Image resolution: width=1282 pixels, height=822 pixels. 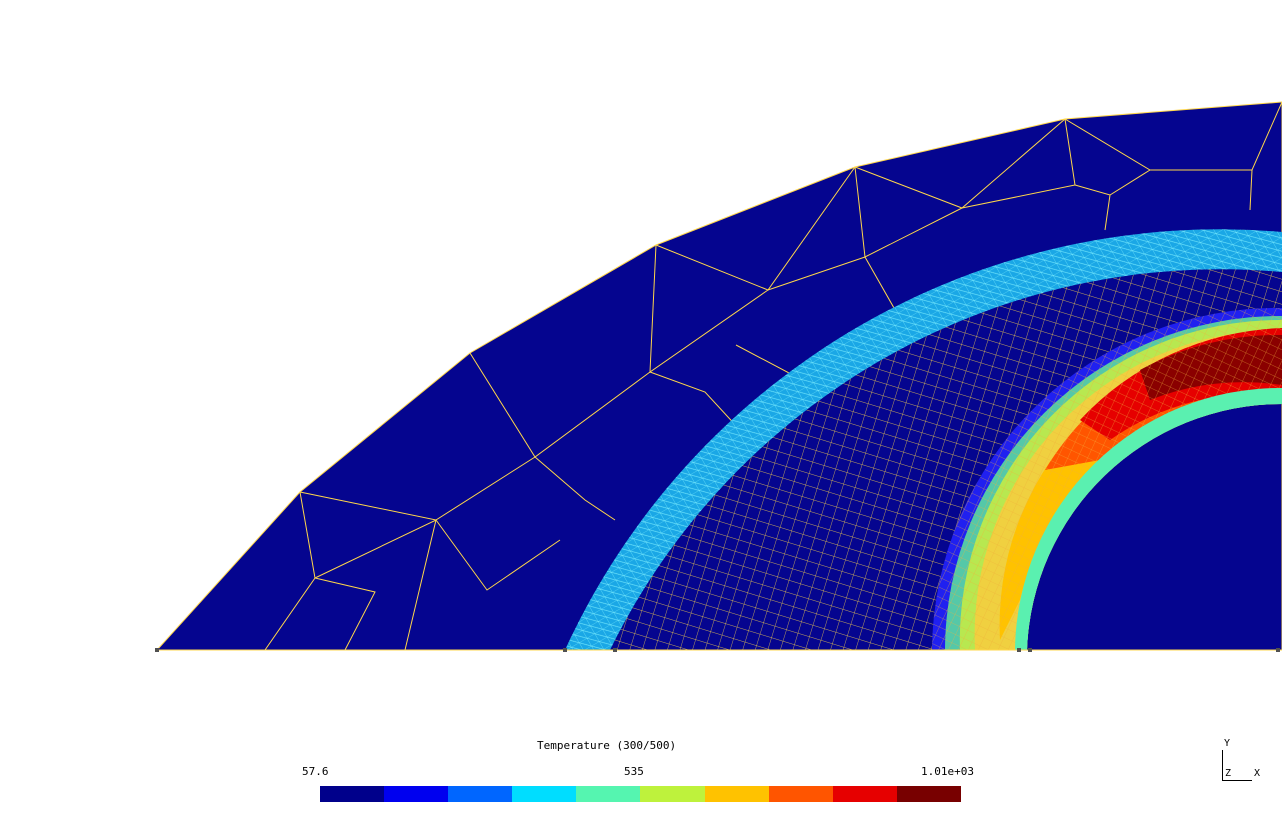 I want to click on axis-x-label: X, so click(x=1257, y=773).